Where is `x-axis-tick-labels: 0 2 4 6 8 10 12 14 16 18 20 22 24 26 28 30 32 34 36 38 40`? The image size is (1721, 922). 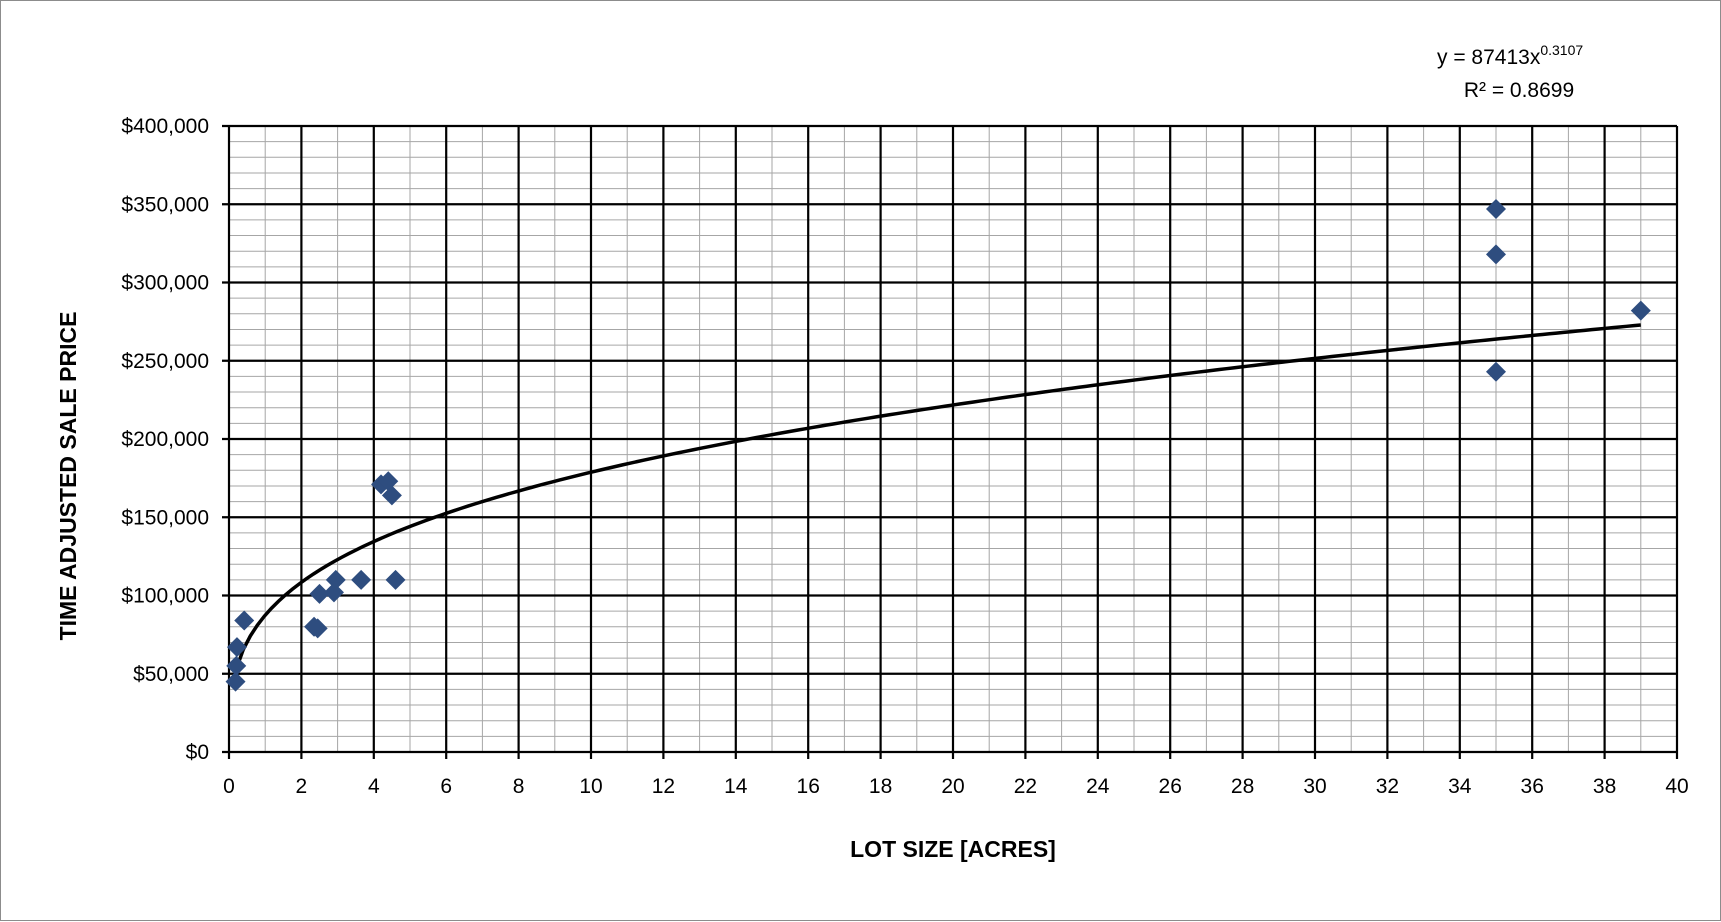
x-axis-tick-labels: 0 2 4 6 8 10 12 14 16 18 20 22 24 26 28 30 32 34 36 38 40 is located at coordinates (956, 786).